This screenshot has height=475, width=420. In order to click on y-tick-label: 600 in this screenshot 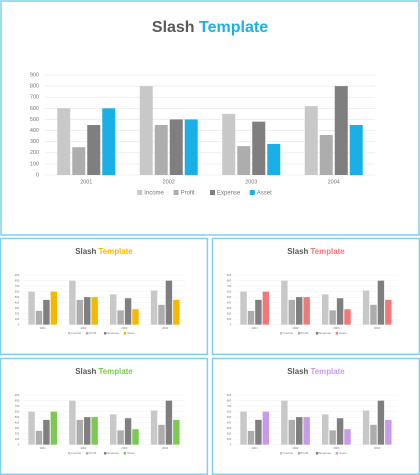, I will do `click(229, 411)`.